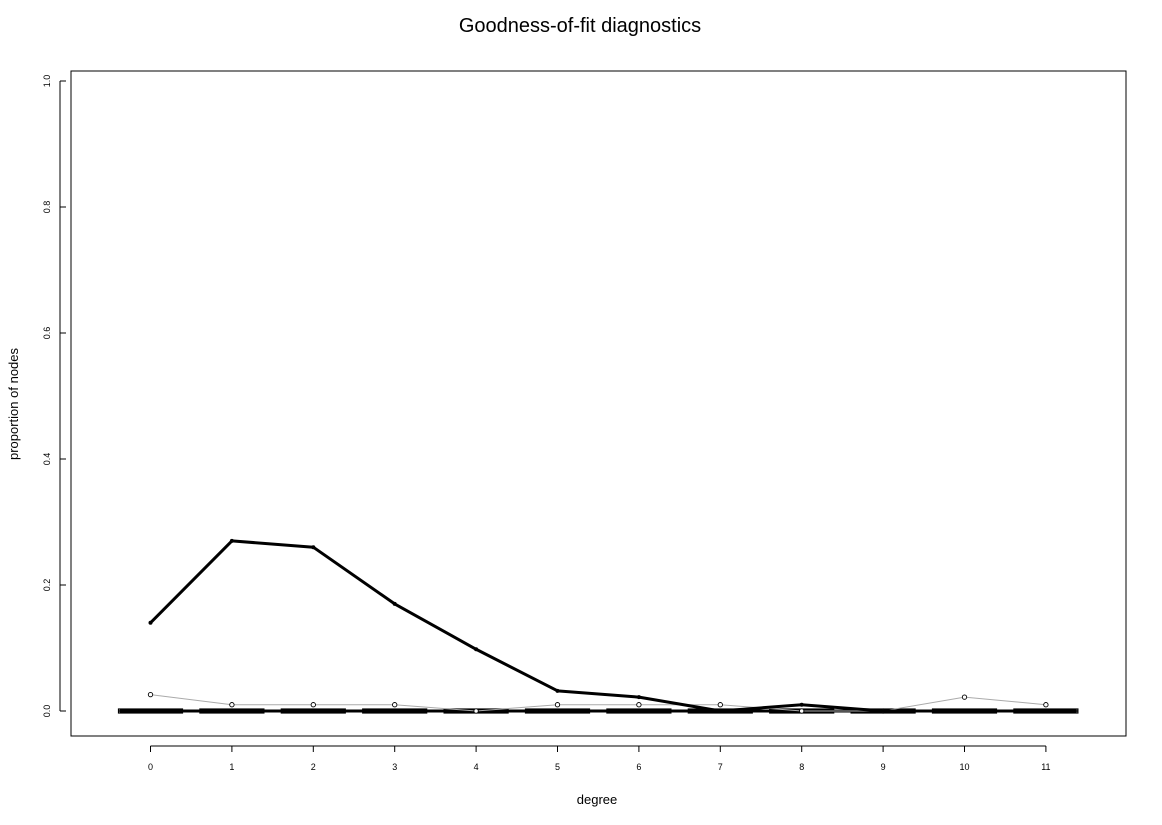 The height and width of the screenshot is (825, 1162). What do you see at coordinates (47, 81) in the screenshot?
I see `y-tick-label: 1.0` at bounding box center [47, 81].